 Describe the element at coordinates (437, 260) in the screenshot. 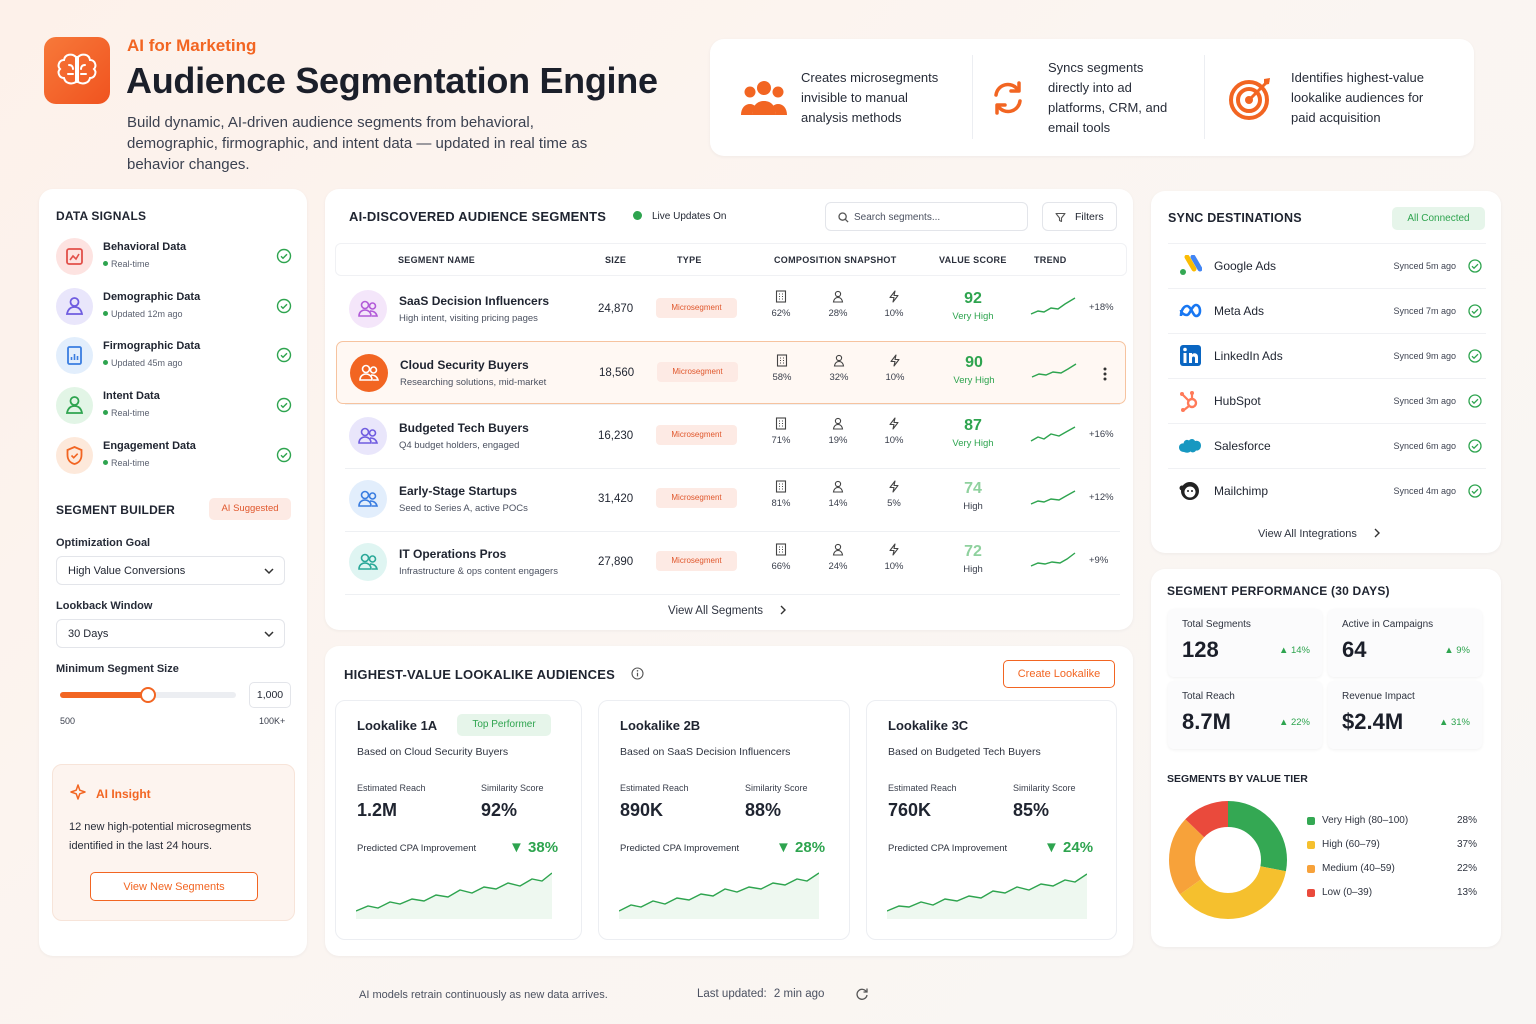

I see `col-segment-name: SEGMENT NAME` at that location.